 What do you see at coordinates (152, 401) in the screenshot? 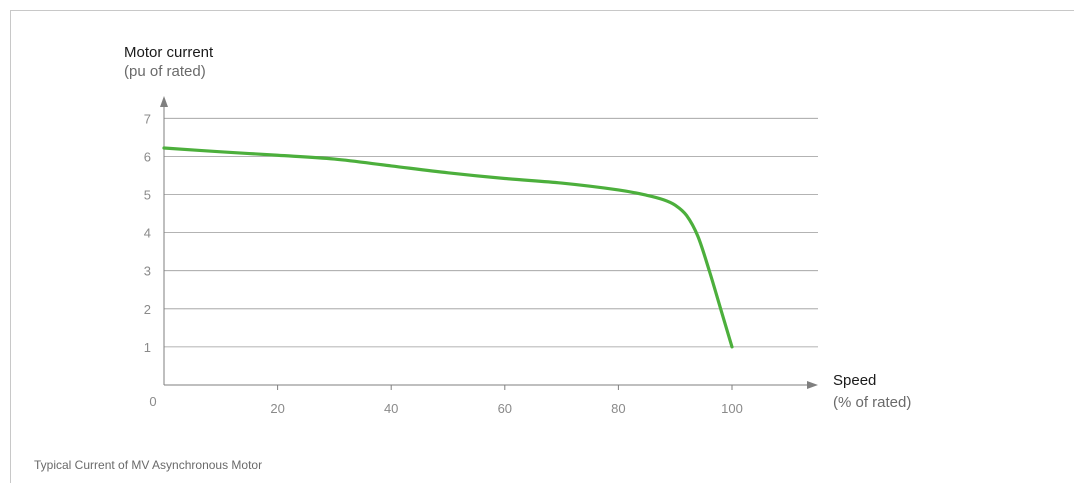
I see `origin-label: 0` at bounding box center [152, 401].